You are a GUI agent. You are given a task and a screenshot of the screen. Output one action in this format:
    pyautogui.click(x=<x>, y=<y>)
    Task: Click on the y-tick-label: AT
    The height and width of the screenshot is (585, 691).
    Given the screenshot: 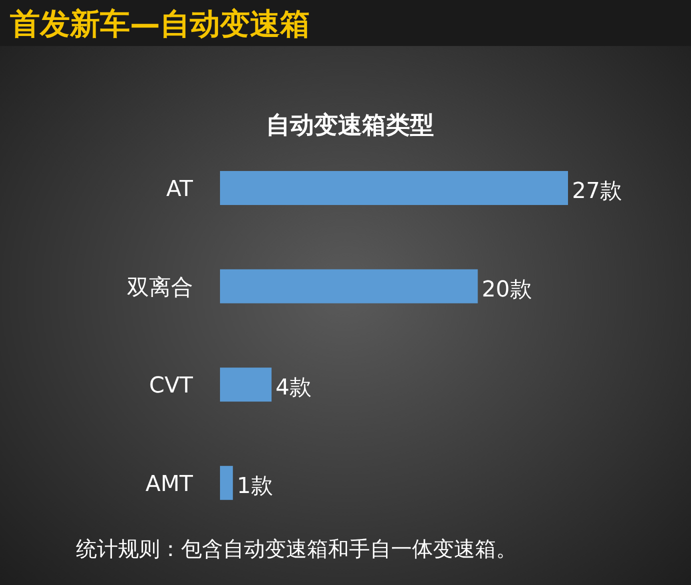 What is the action you would take?
    pyautogui.click(x=180, y=189)
    